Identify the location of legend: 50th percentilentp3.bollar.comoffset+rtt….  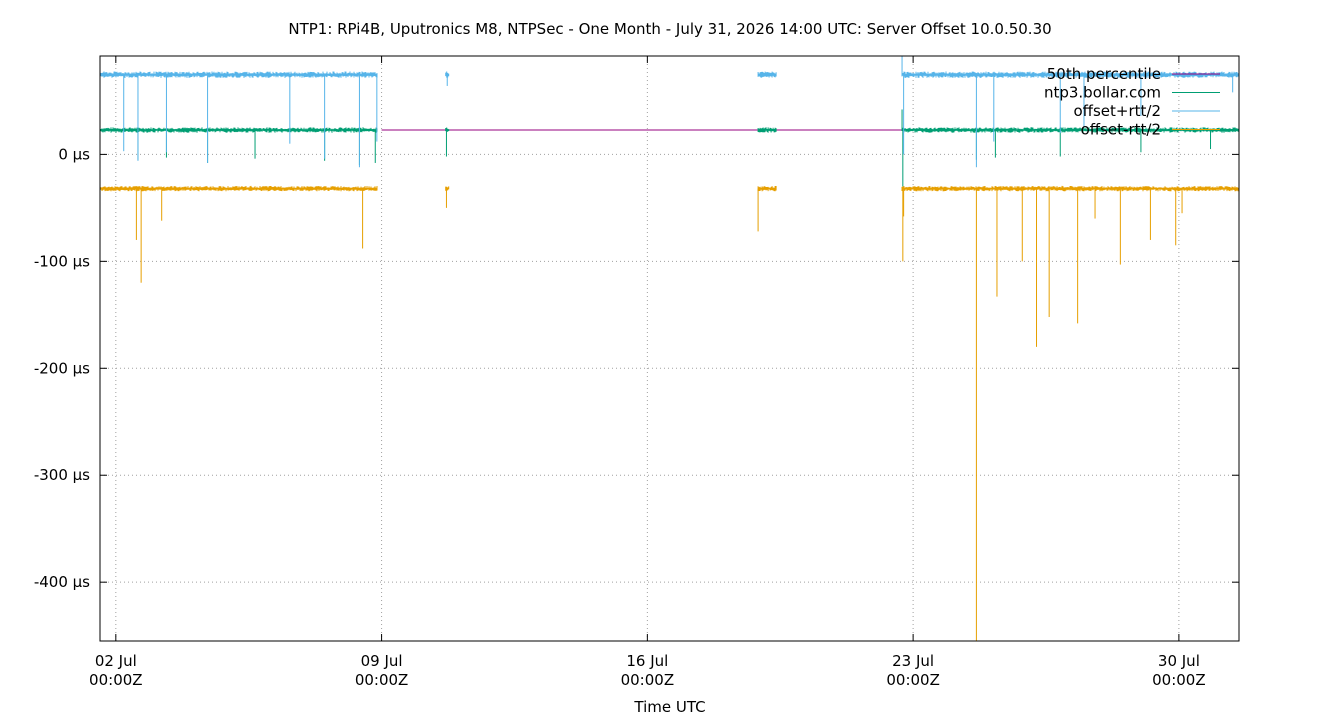
(1132, 102).